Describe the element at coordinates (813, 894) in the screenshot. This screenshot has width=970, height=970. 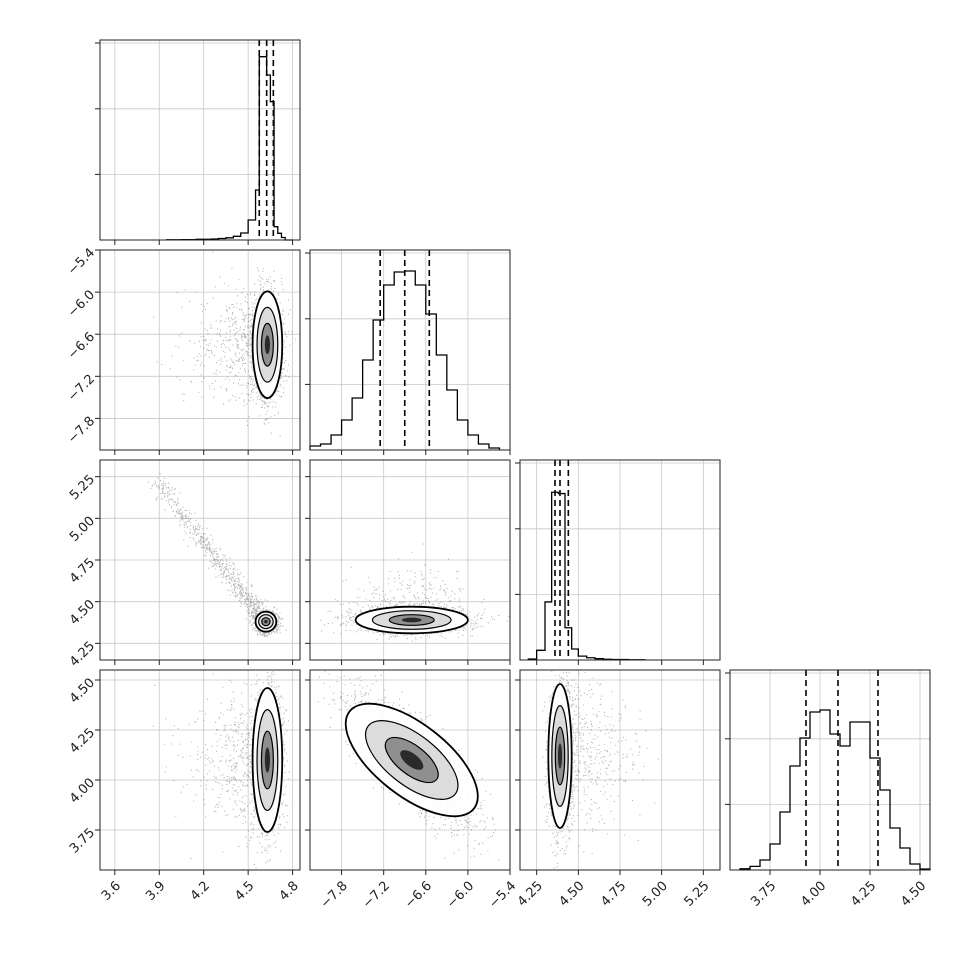
I see `x-tick-label: 4.00` at that location.